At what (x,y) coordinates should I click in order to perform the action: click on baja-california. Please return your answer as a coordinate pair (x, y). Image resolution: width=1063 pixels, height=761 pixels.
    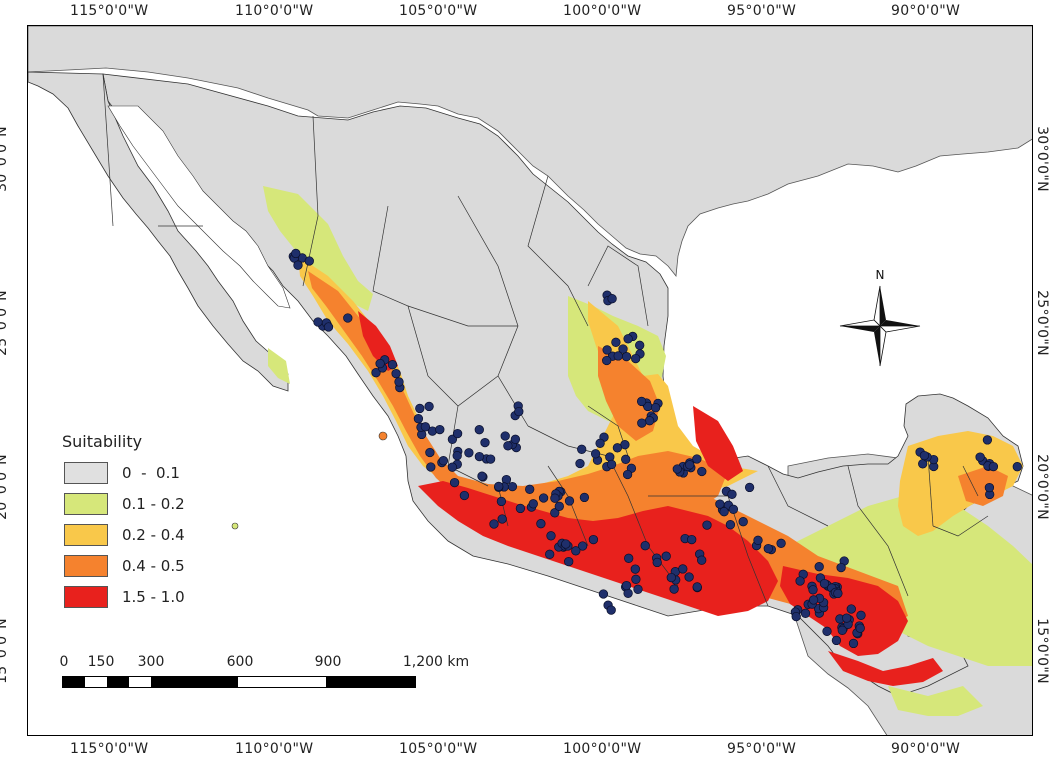
    Looking at the image, I should click on (158, 231).